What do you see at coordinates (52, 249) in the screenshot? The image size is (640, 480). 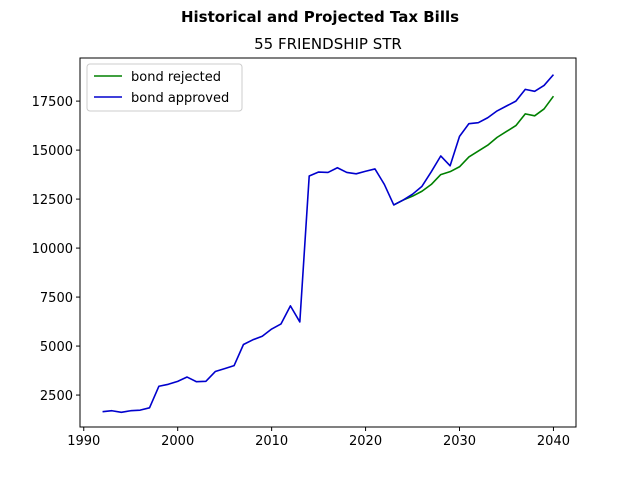 I see `y-tick-label: 10000` at bounding box center [52, 249].